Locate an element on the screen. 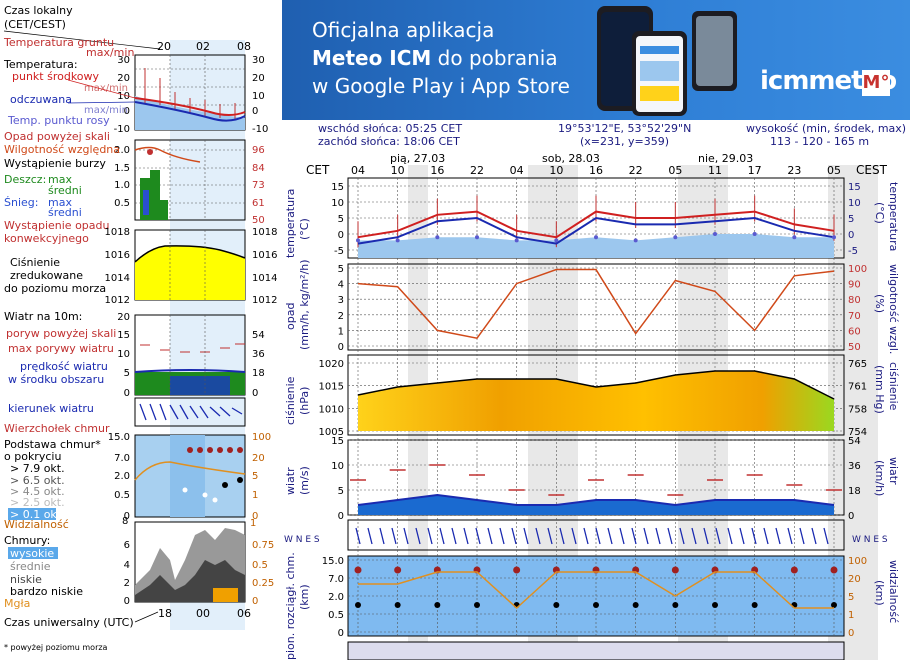 Image resolution: width=910 pixels, height=660 pixels. svg-text: 0.75 is located at coordinates (263, 545).